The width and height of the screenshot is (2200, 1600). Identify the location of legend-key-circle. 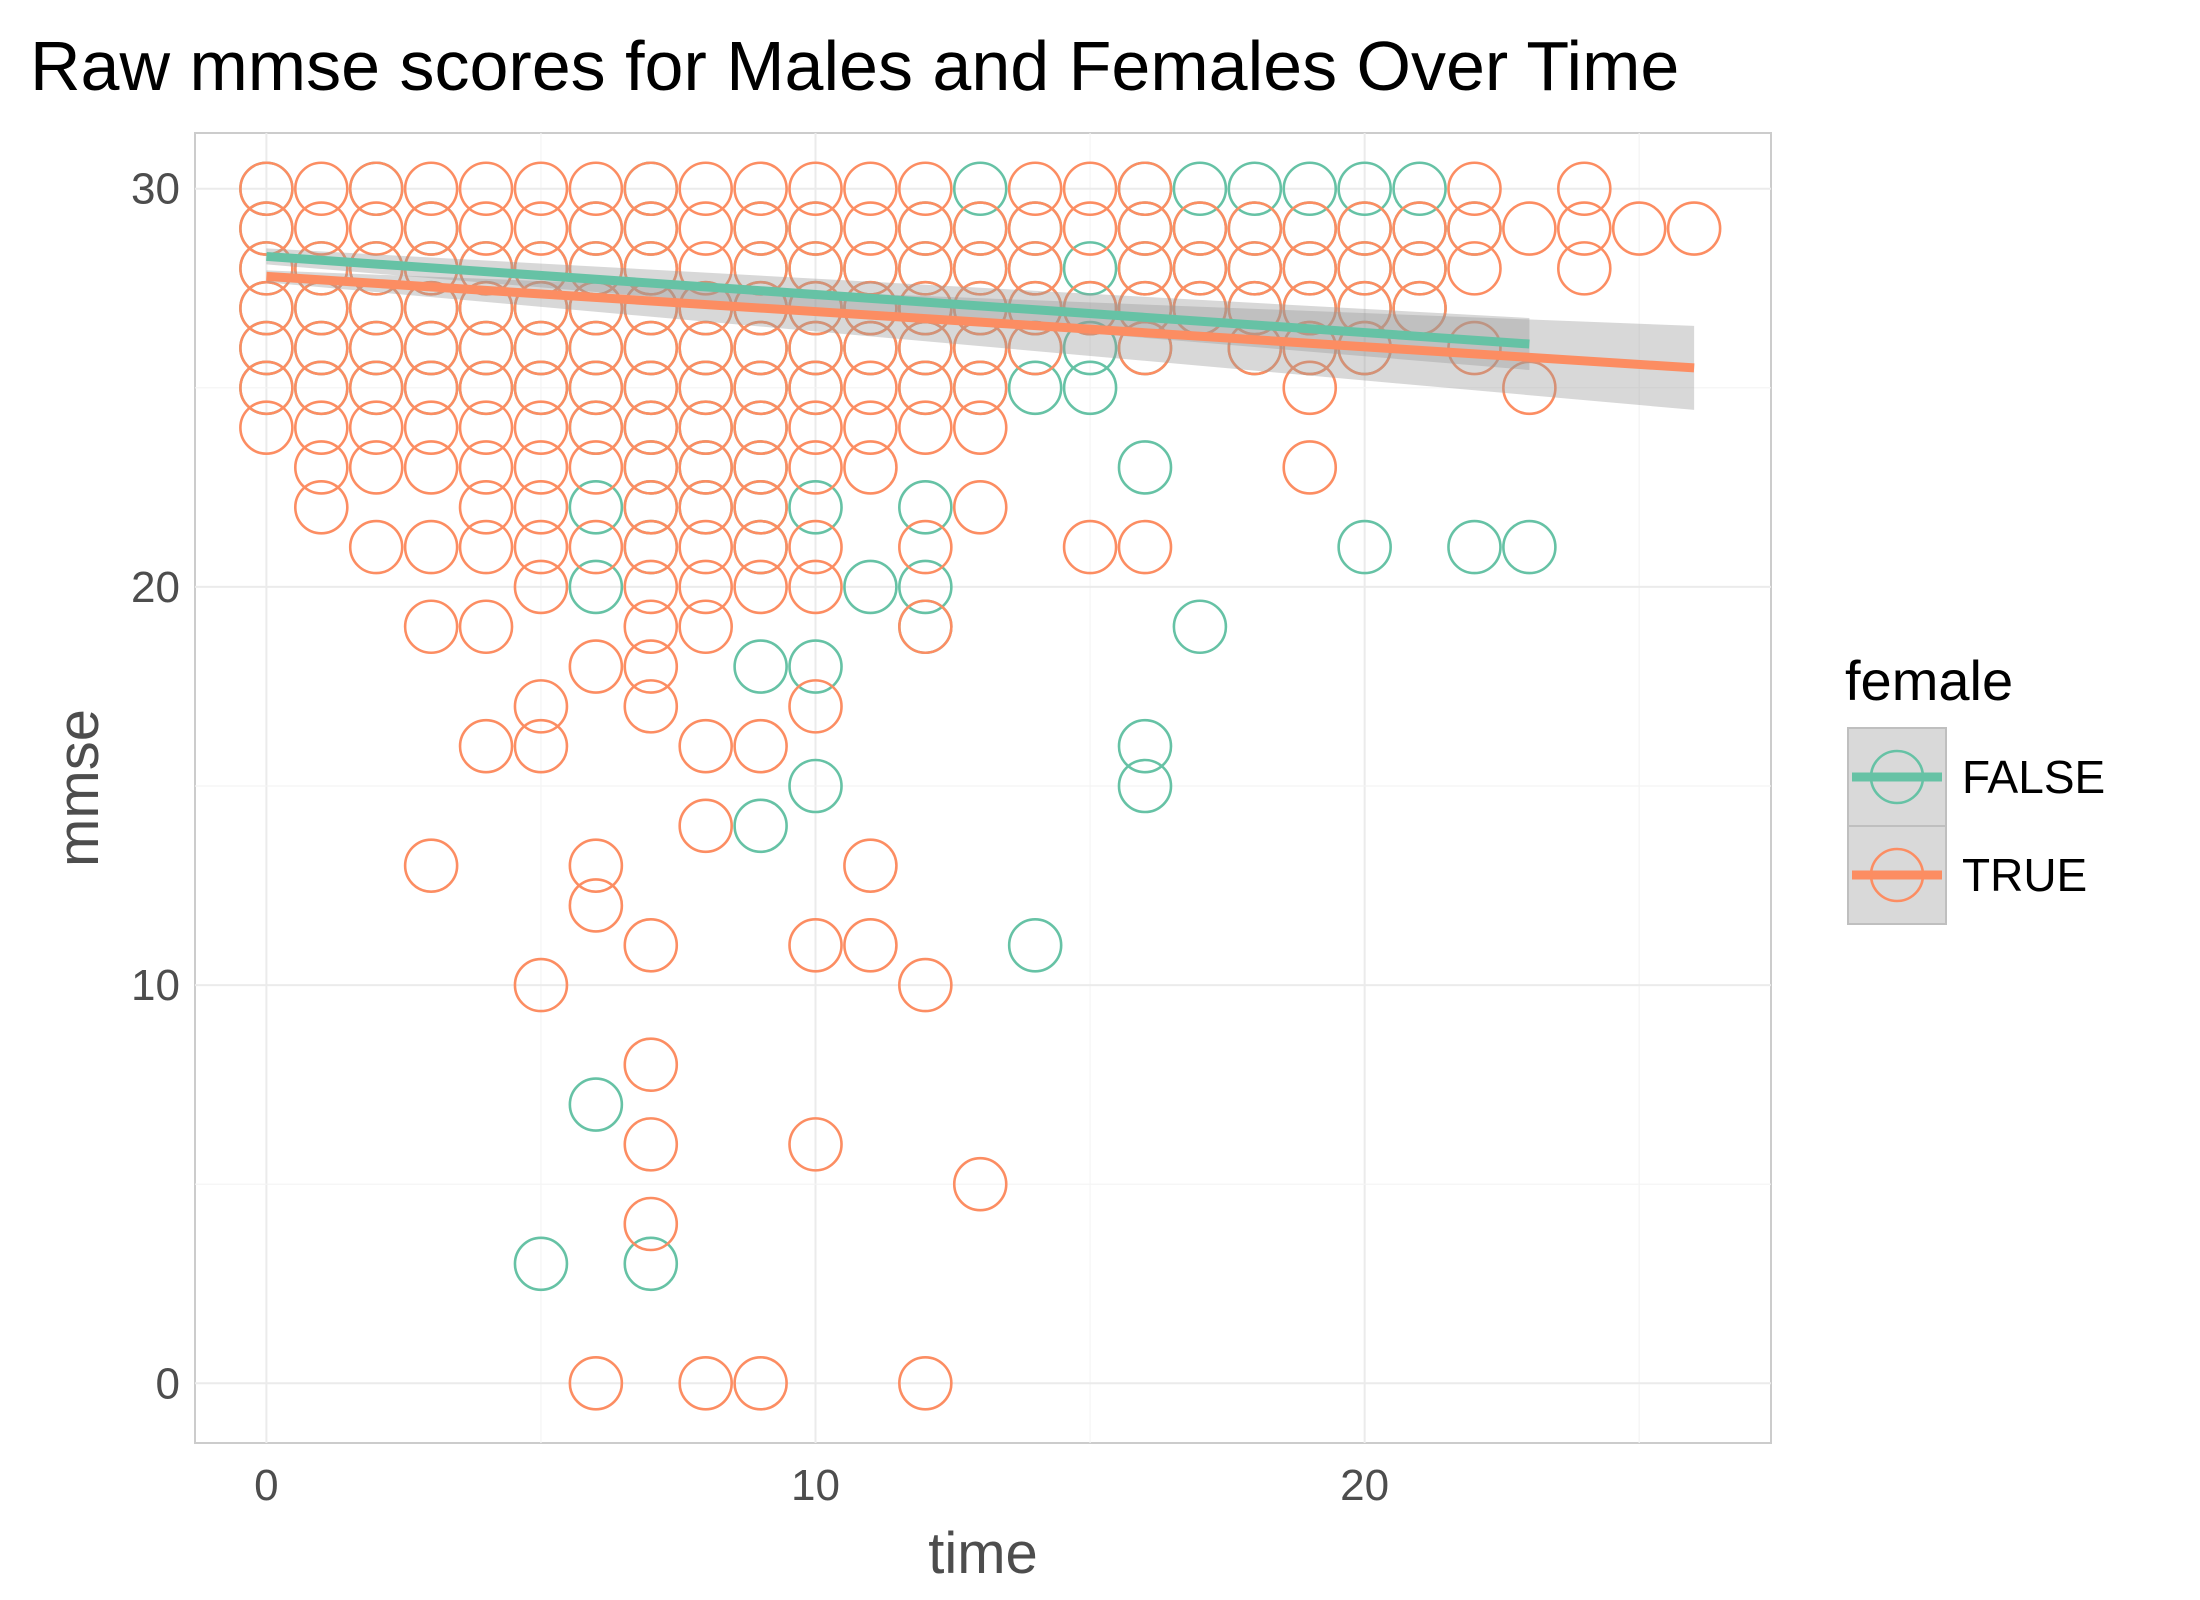
(1897, 777).